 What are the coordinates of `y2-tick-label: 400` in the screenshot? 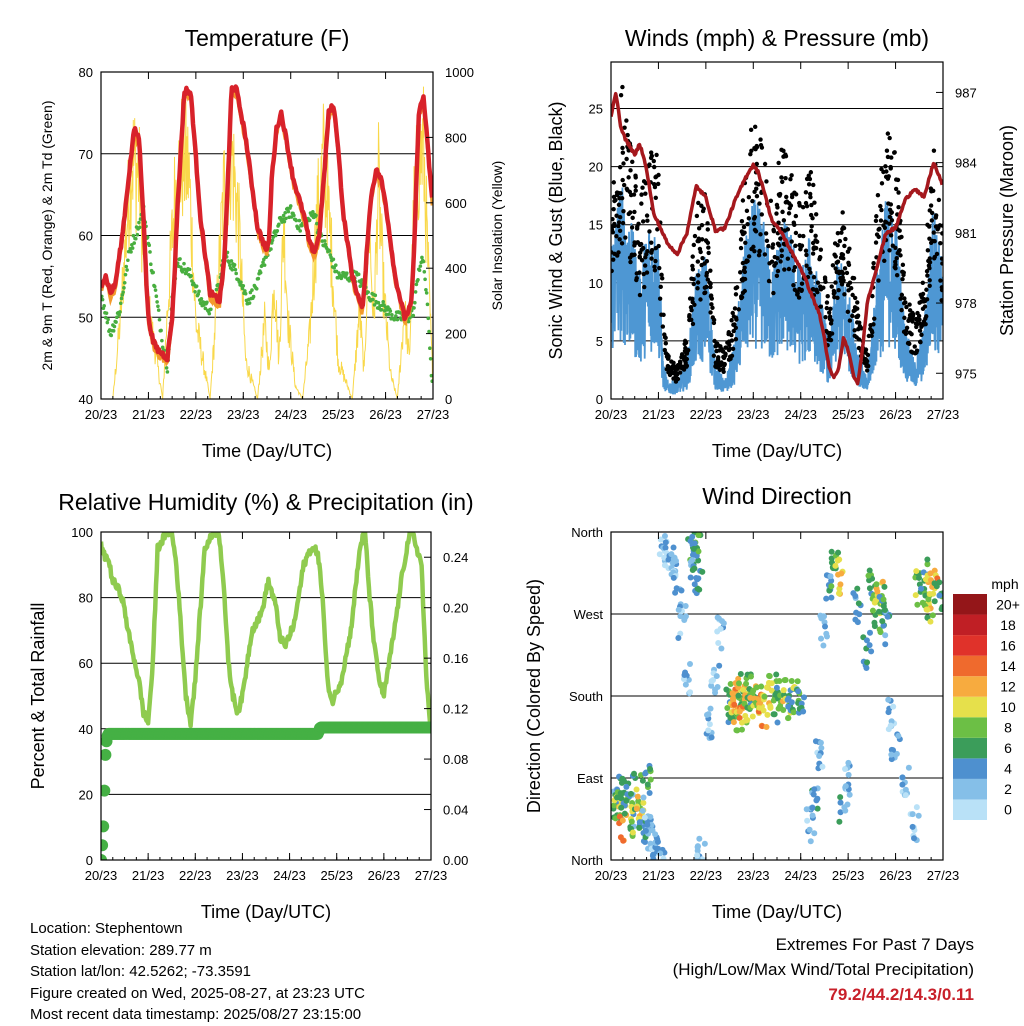 It's located at (456, 268).